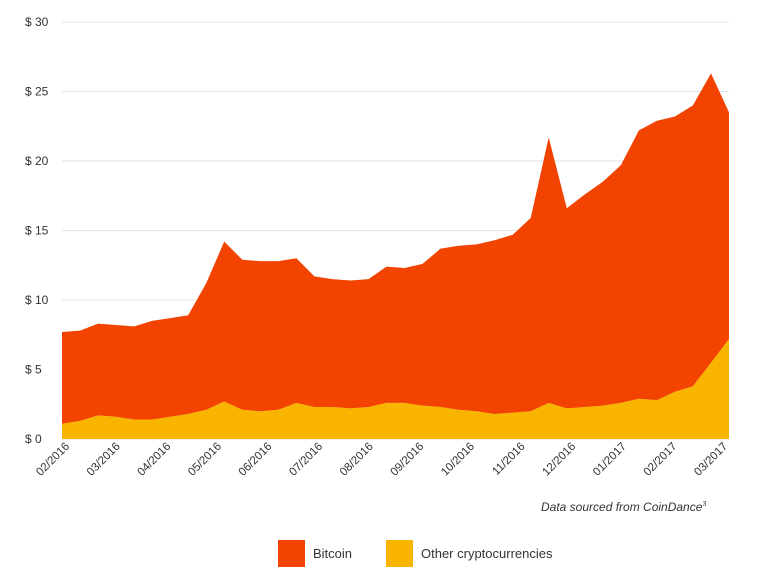  Describe the element at coordinates (559, 460) in the screenshot. I see `x-tick-label: 12/2016` at that location.